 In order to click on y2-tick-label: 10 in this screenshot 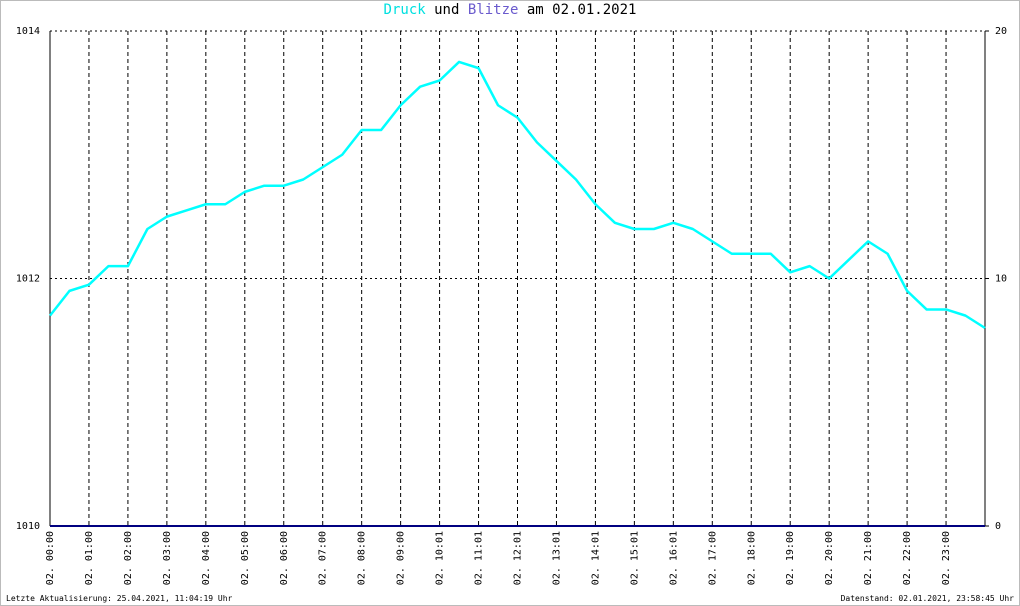, I will do `click(1001, 279)`.